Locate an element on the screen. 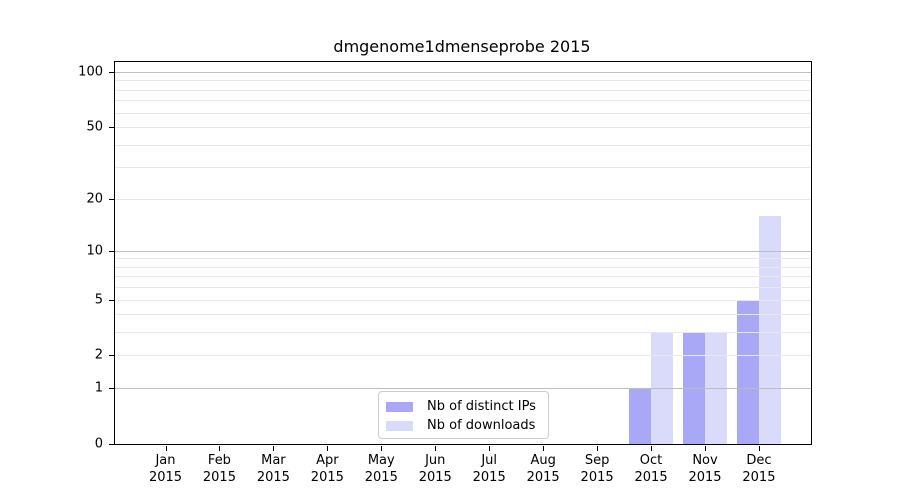  x-axis-tick-nov is located at coordinates (705, 448).